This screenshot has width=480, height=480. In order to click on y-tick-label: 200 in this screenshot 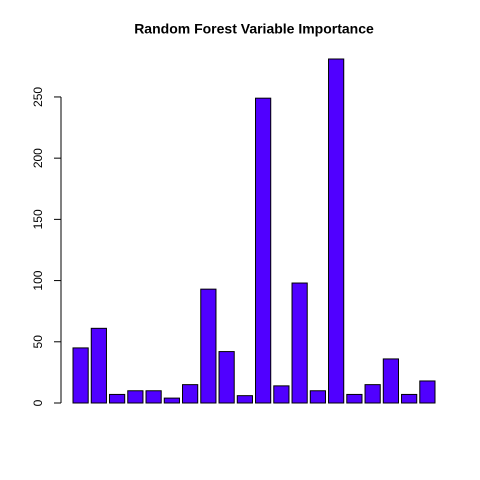, I will do `click(38, 158)`.